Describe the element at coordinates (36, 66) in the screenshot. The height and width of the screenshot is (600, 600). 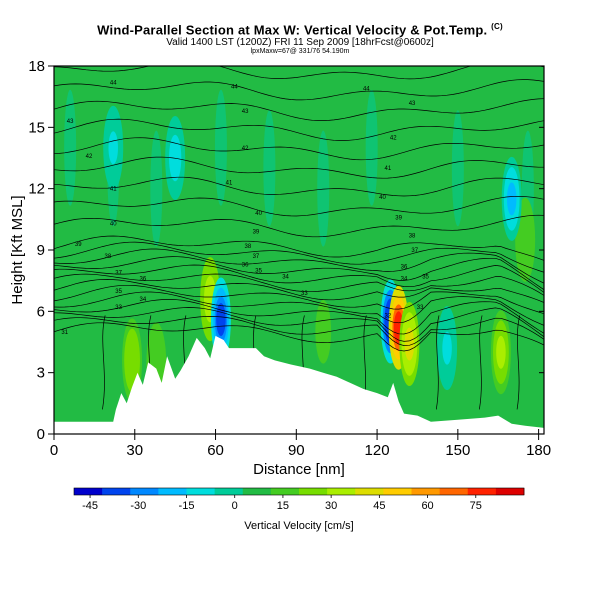
I see `y-tick-label: 18` at that location.